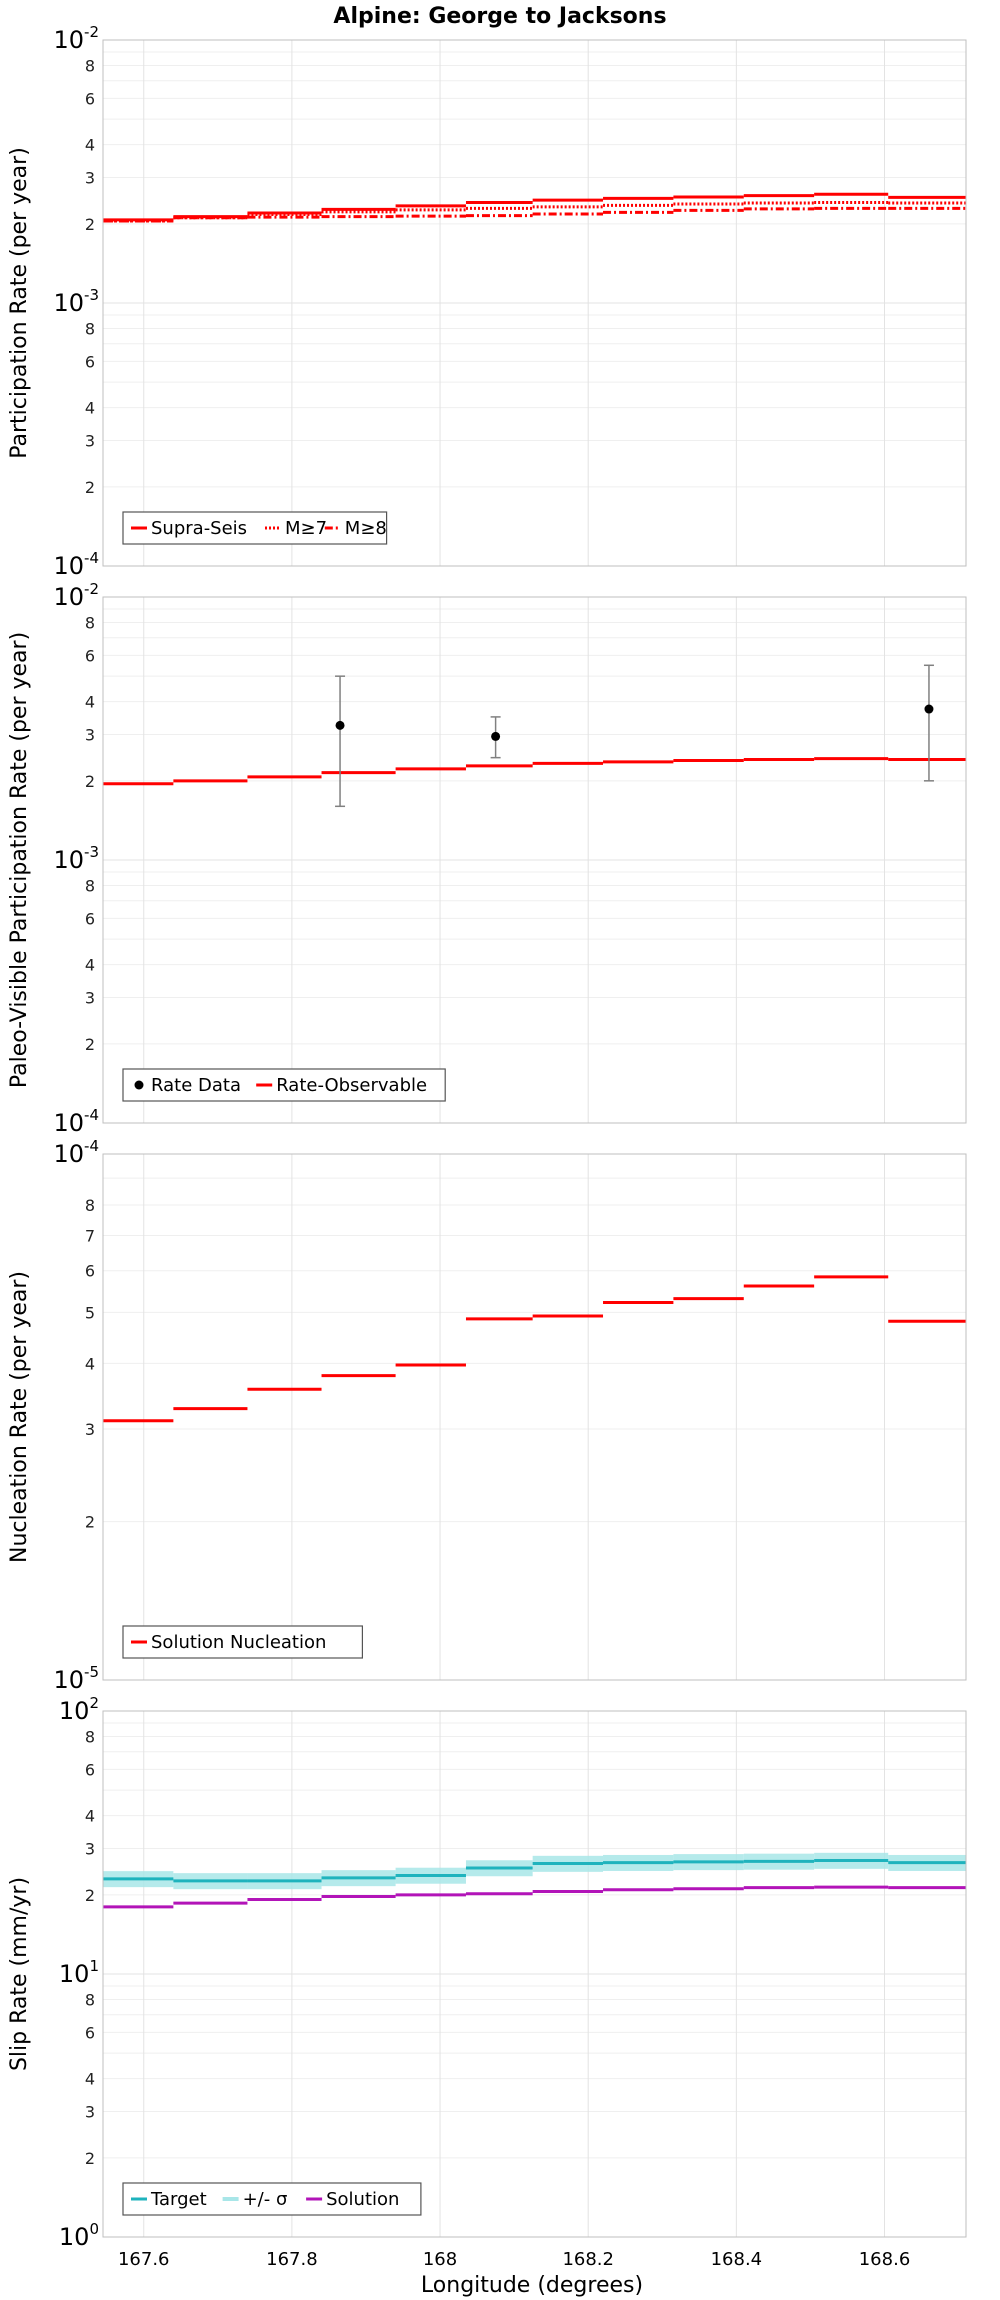 The image size is (1000, 2300). What do you see at coordinates (885, 2259) in the screenshot?
I see `x-tick-label: 168.6` at bounding box center [885, 2259].